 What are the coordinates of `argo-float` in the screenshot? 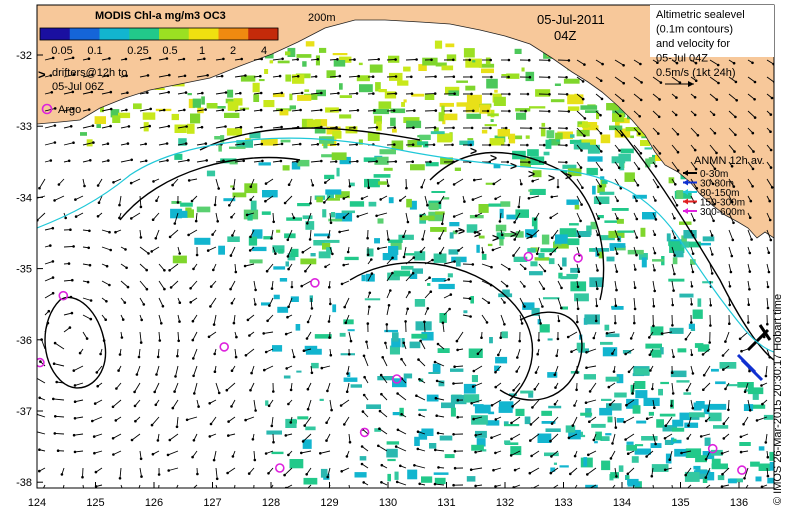 It's located at (578, 258).